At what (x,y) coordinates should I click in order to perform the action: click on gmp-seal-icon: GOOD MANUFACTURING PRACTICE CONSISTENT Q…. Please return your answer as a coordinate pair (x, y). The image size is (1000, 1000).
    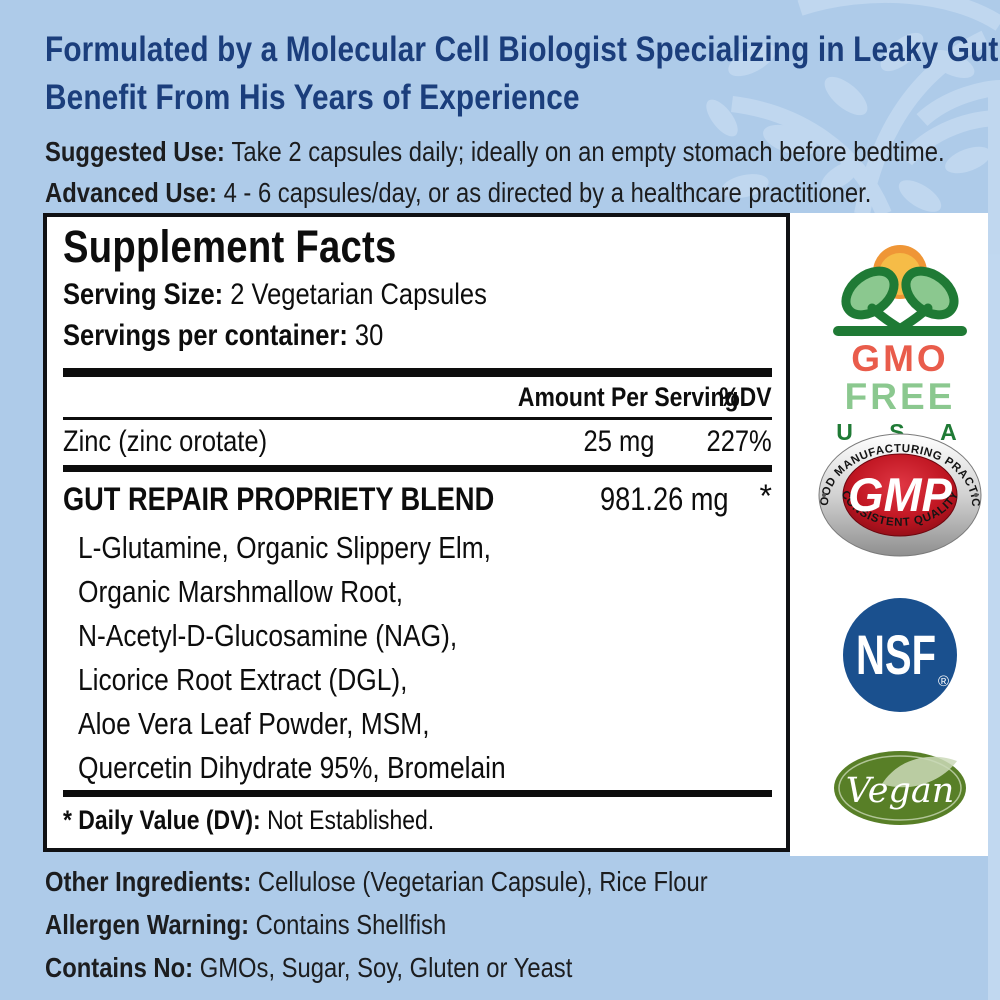
    Looking at the image, I should click on (899, 494).